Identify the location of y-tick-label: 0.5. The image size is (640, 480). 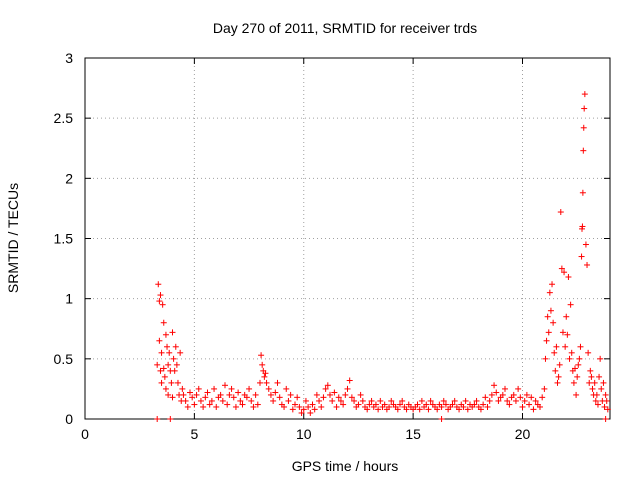
(64, 359).